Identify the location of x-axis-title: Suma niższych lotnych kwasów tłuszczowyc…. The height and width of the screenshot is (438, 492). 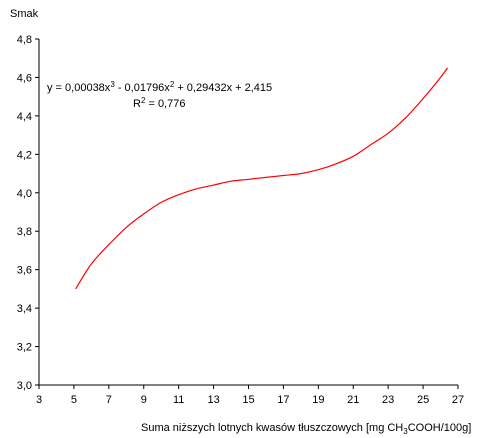
(306, 429).